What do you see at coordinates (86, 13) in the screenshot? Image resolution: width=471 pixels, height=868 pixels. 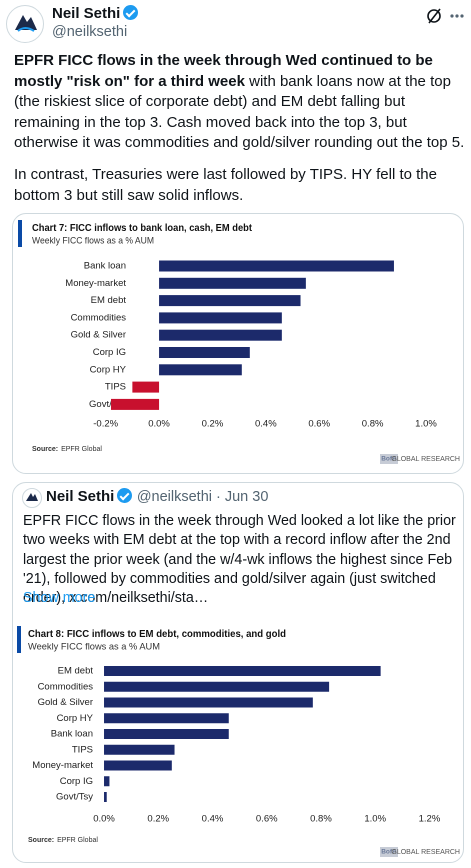 I see `author-name: Neil Sethi` at bounding box center [86, 13].